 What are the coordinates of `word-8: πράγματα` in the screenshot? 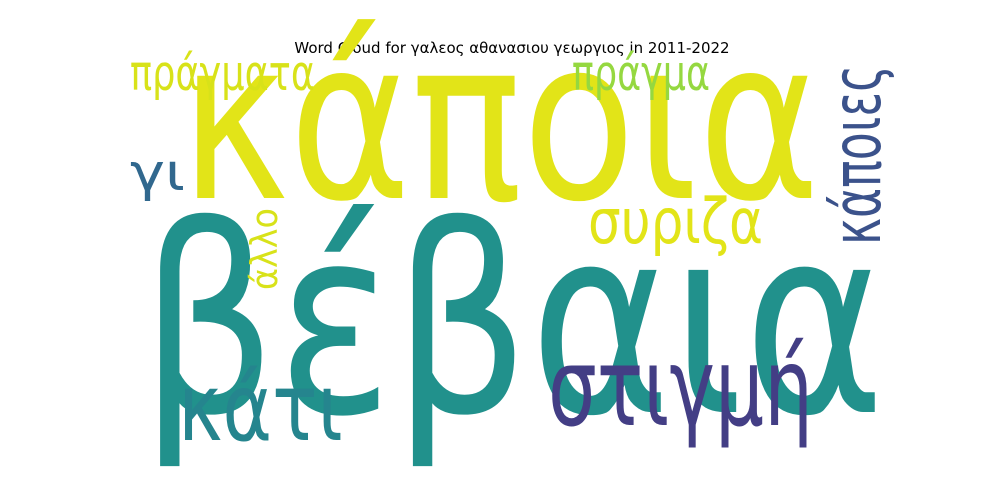 It's located at (222, 73).